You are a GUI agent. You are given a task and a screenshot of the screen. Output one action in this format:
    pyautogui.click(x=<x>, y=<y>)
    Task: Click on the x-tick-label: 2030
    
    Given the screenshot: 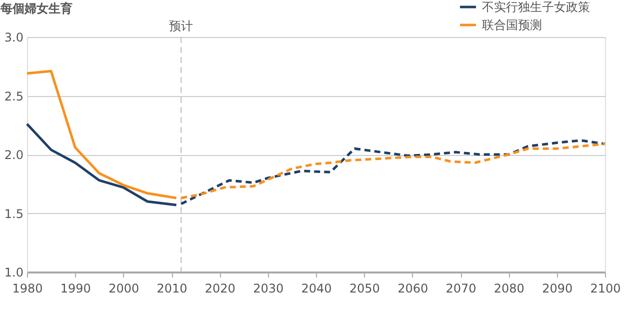 What is the action you would take?
    pyautogui.click(x=268, y=289)
    